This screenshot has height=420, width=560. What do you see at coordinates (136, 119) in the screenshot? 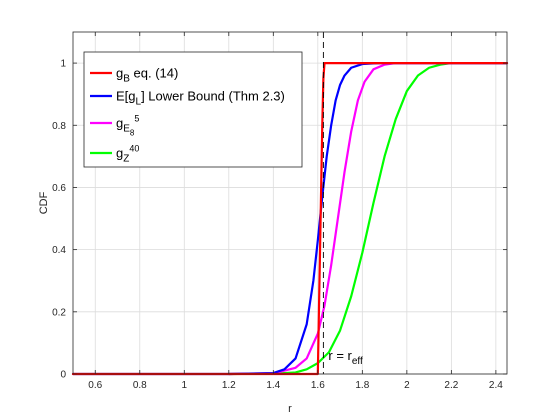
I see `legend-label-sup: 5` at bounding box center [136, 119].